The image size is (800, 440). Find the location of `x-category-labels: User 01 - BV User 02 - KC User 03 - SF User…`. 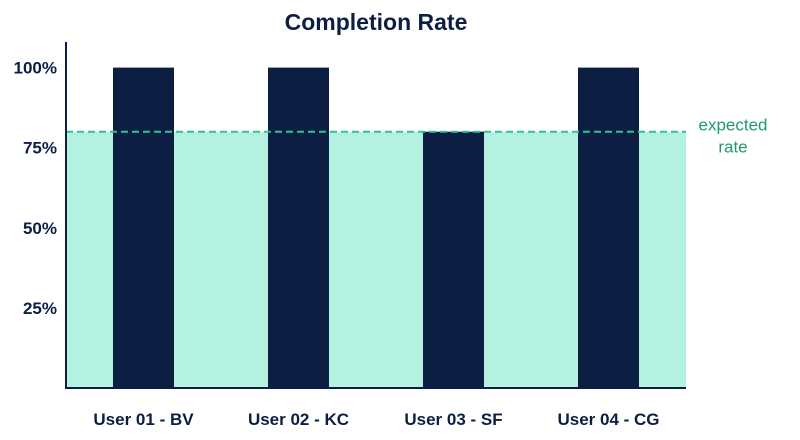

x-category-labels: User 01 - BV User 02 - KC User 03 - SF User… is located at coordinates (376, 419).